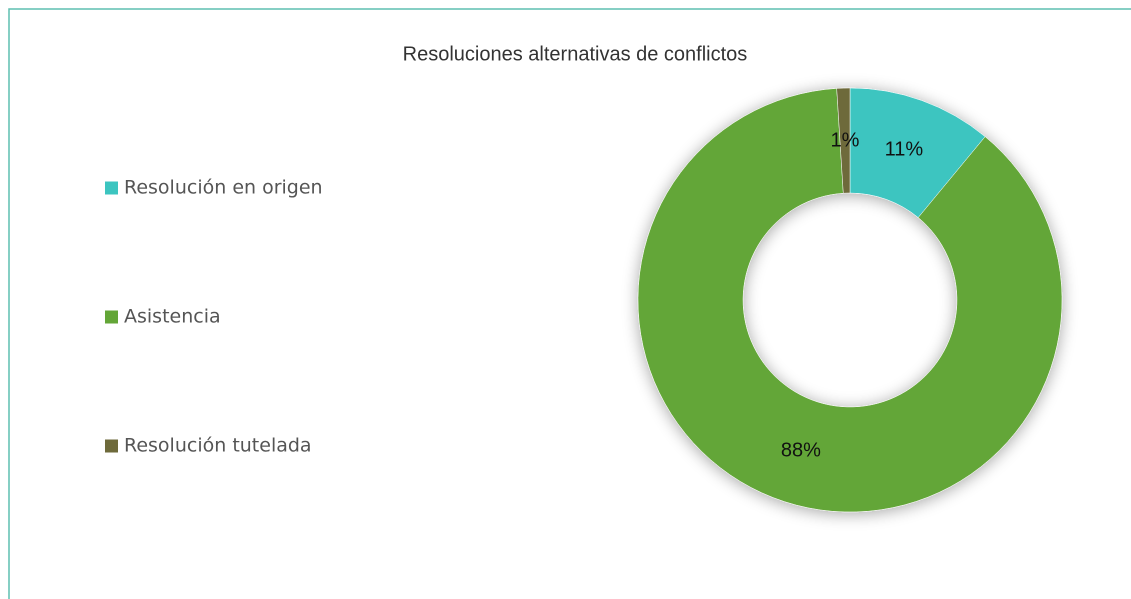  What do you see at coordinates (801, 450) in the screenshot?
I see `data-label: 88%` at bounding box center [801, 450].